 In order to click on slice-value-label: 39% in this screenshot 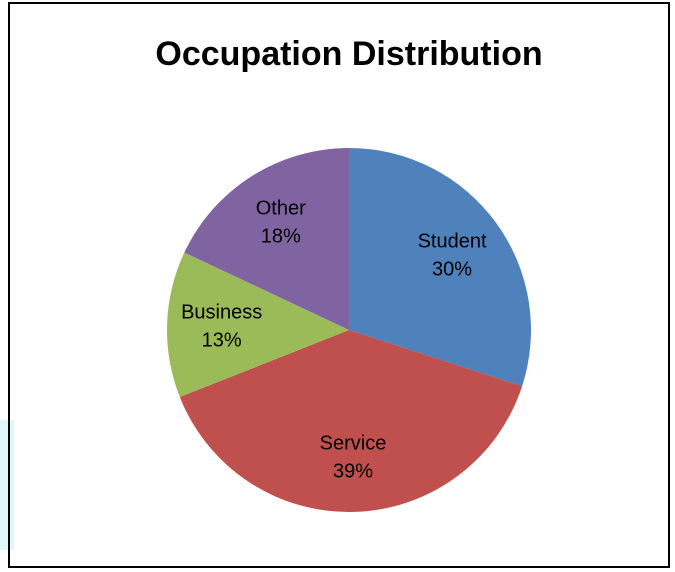, I will do `click(353, 472)`.